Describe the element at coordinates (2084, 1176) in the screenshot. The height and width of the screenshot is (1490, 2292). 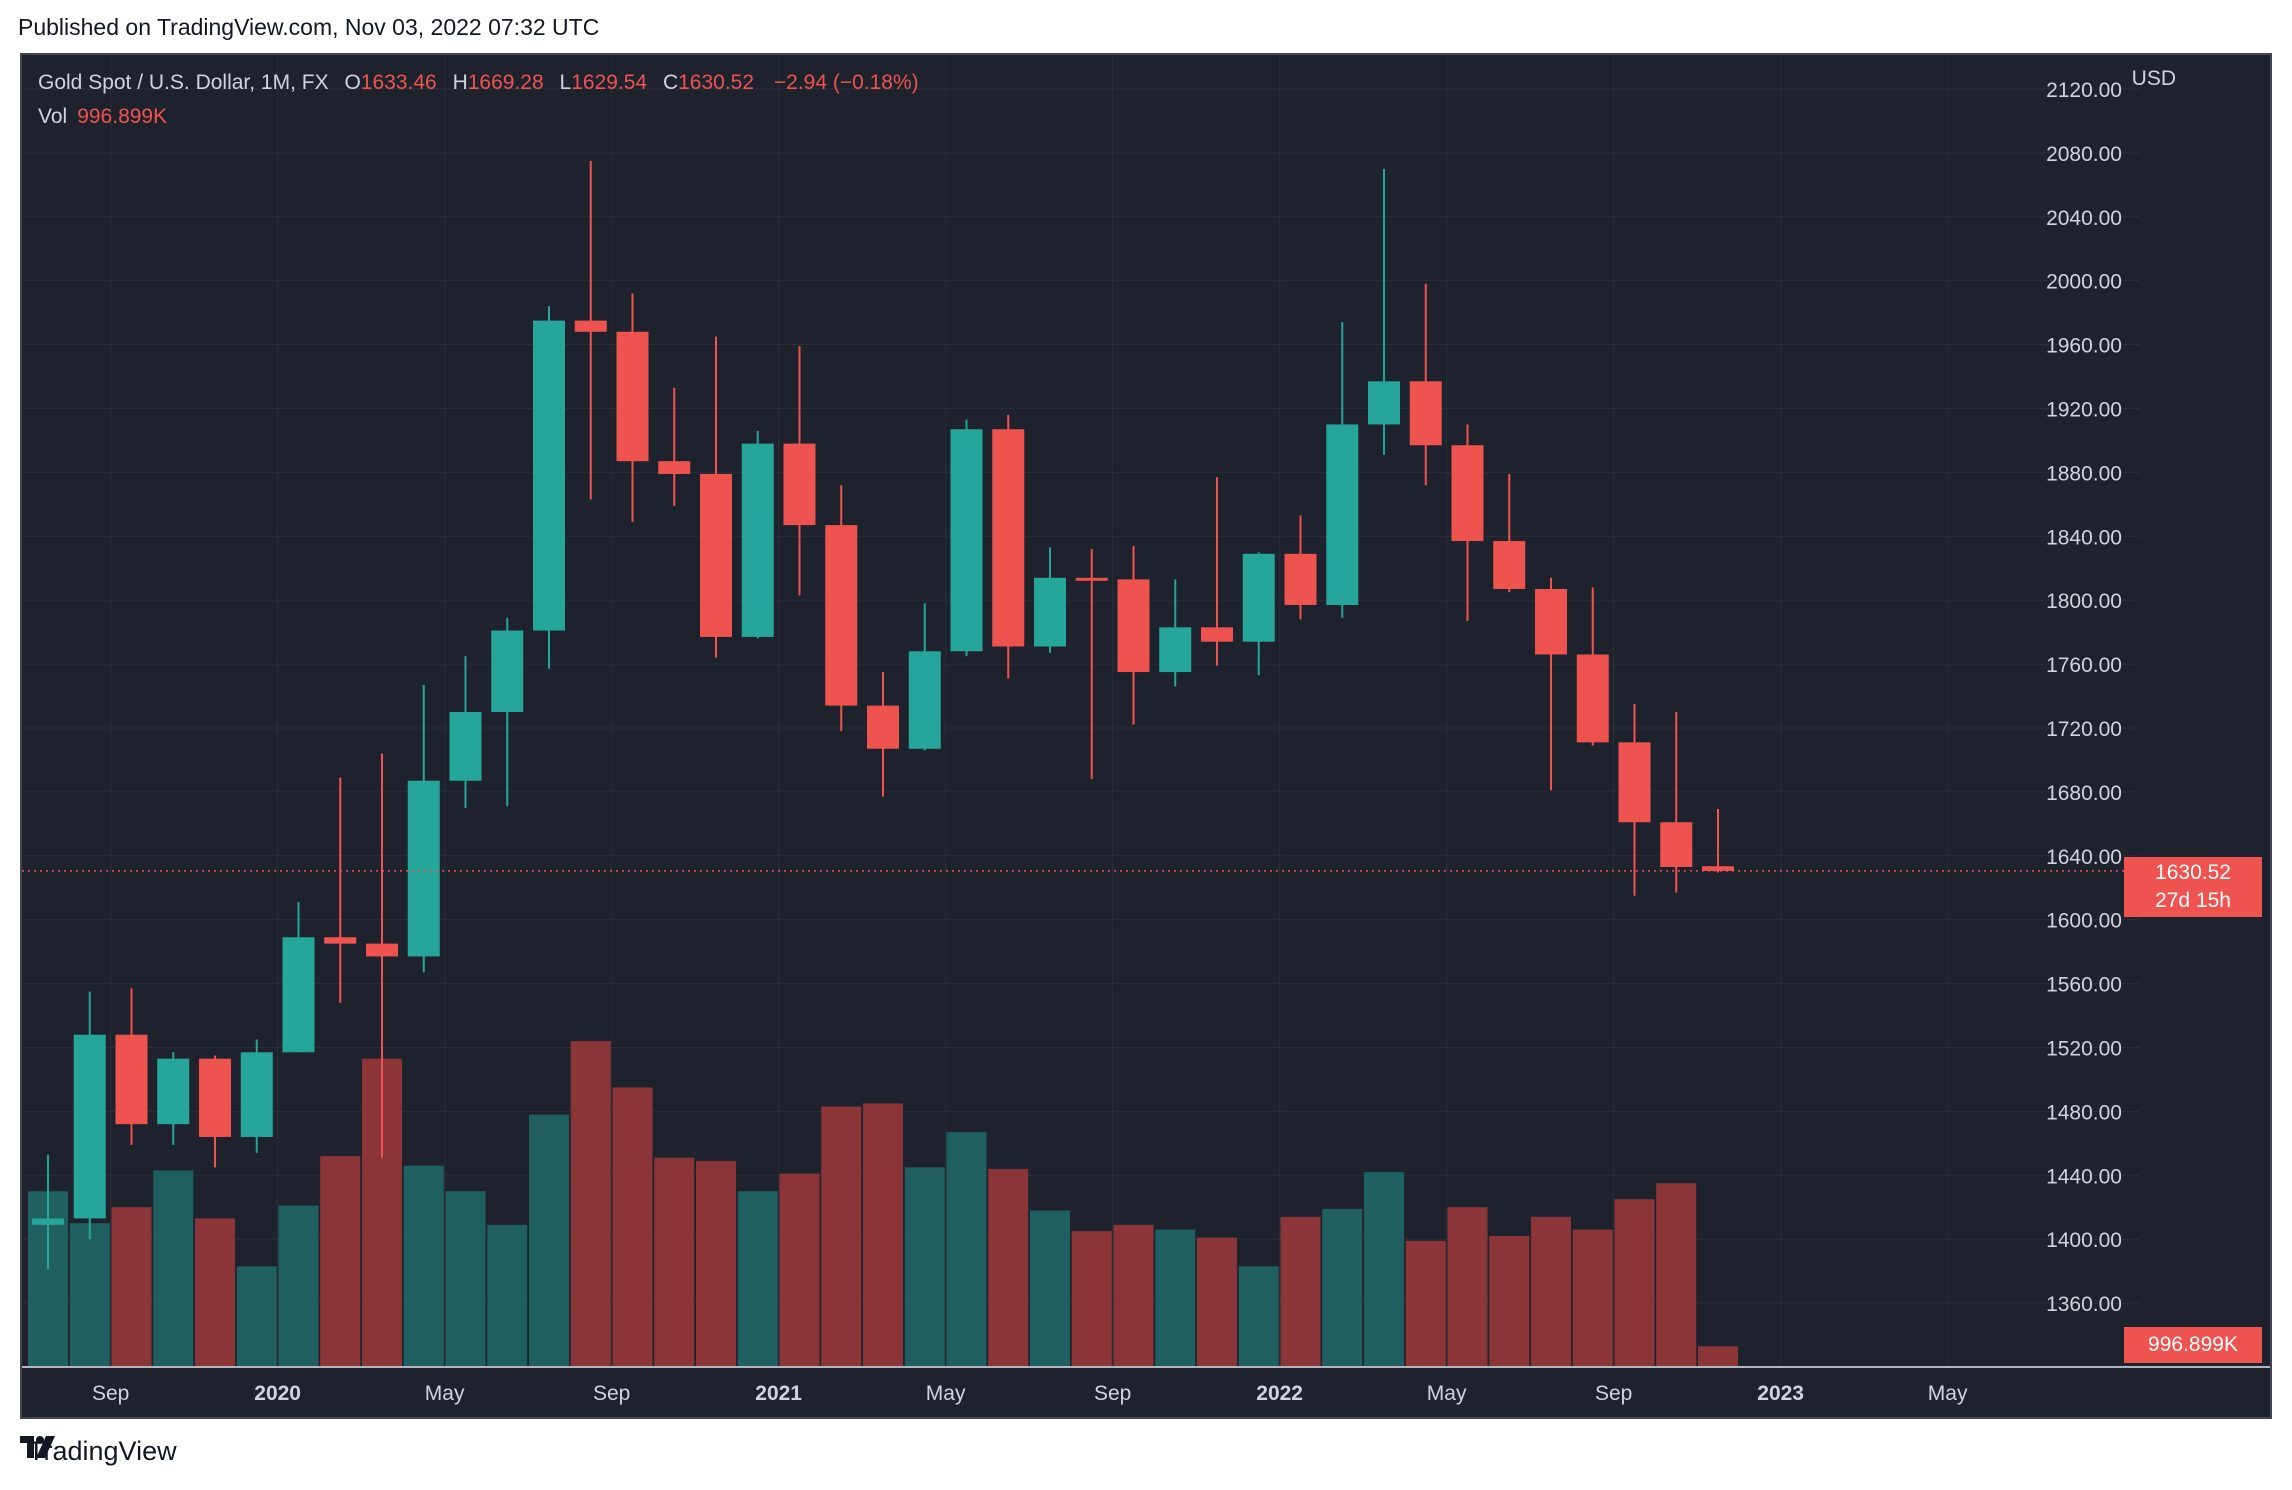
I see `price-tick-label: 1440.00` at that location.